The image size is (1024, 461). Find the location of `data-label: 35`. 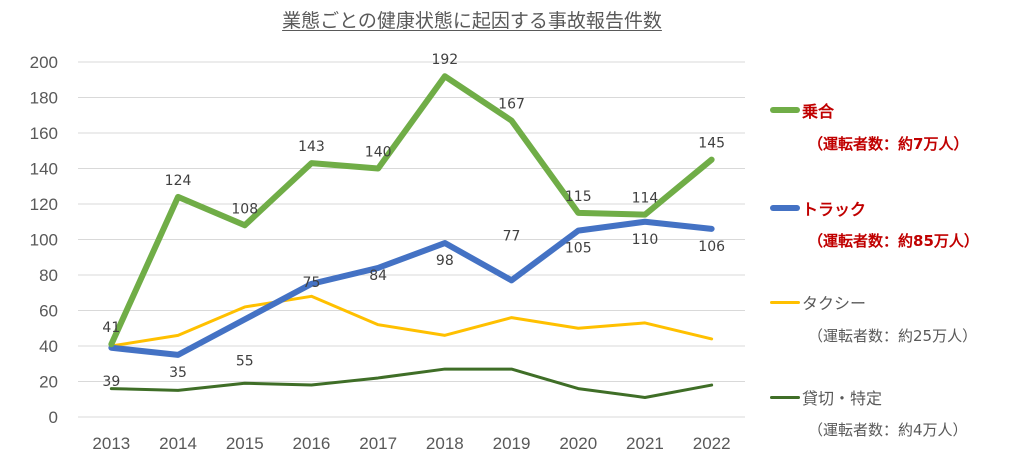

data-label: 35 is located at coordinates (178, 373).